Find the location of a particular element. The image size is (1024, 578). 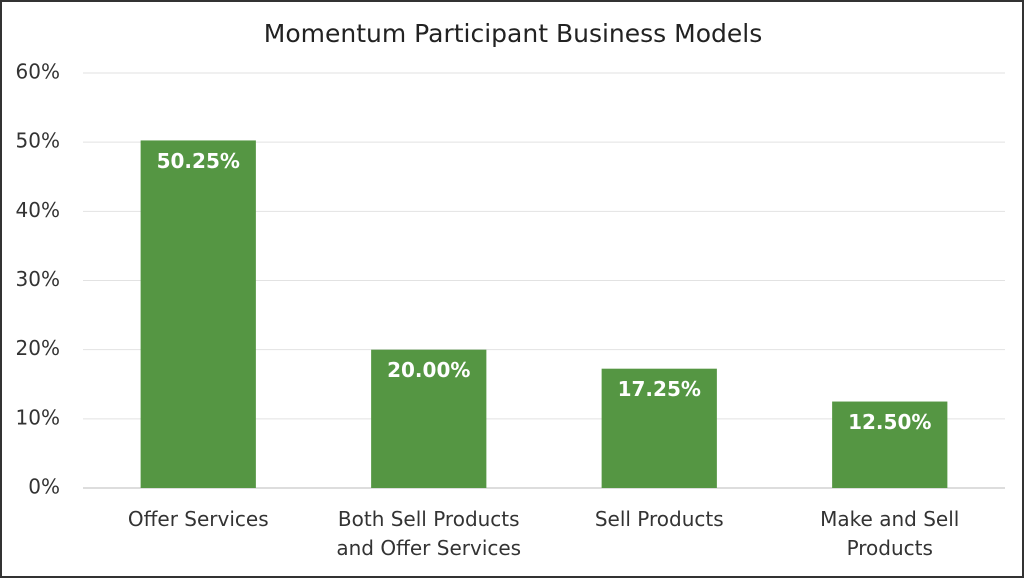

x-tick-label: Sell Products is located at coordinates (659, 519).